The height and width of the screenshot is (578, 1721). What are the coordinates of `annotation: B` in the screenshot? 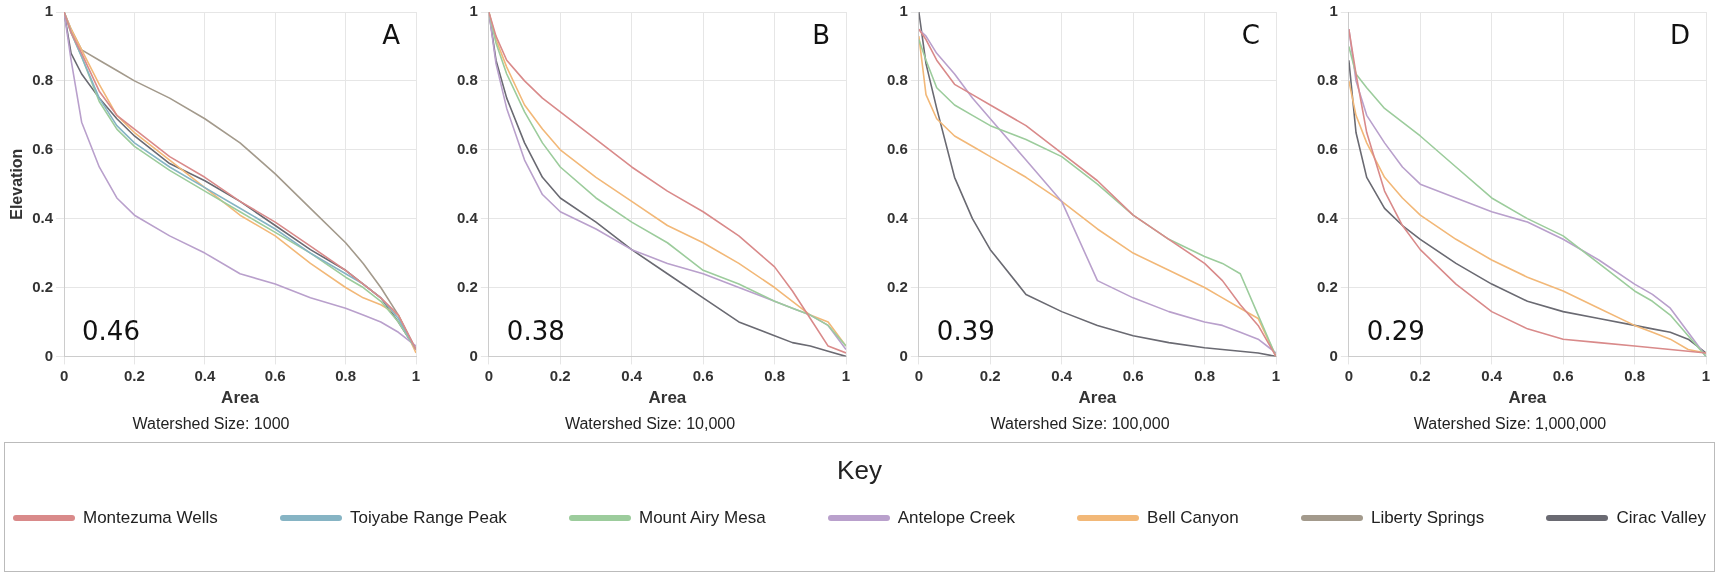 It's located at (821, 34).